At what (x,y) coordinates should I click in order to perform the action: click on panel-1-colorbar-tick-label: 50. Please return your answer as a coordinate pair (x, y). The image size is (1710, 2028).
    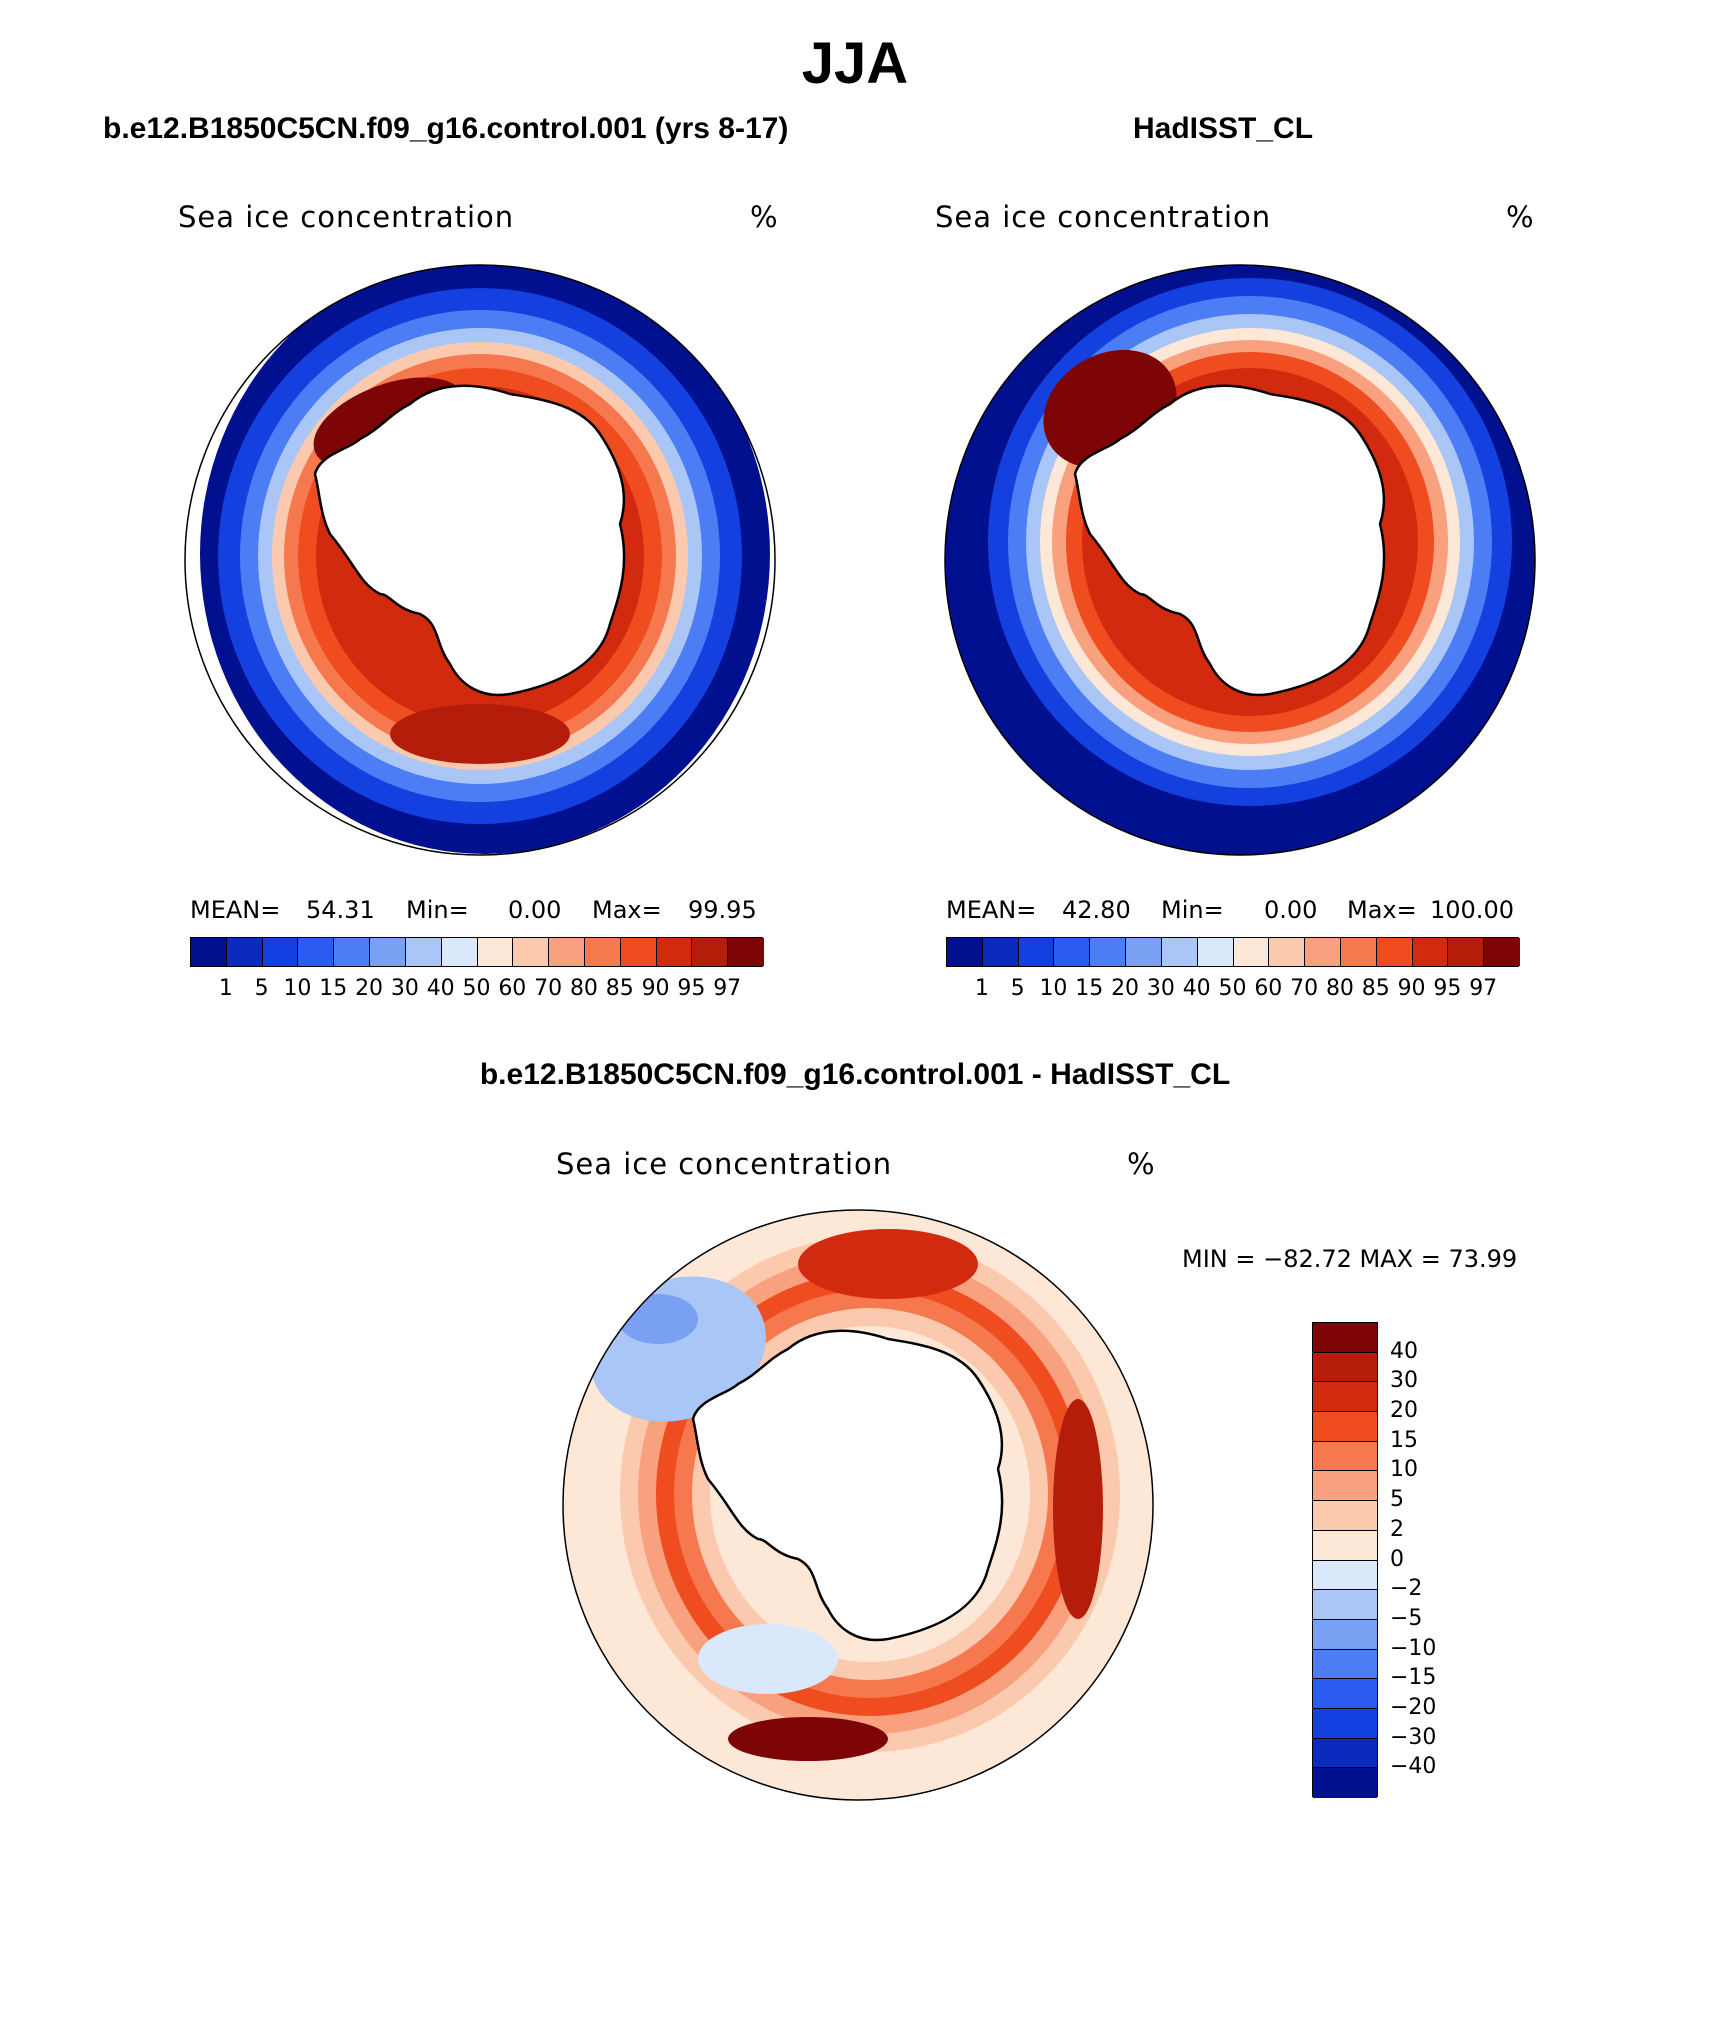
    Looking at the image, I should click on (476, 988).